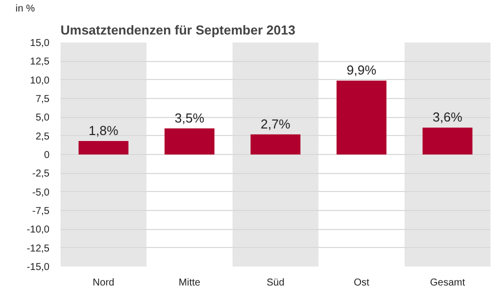  Describe the element at coordinates (47, 155) in the screenshot. I see `y-tick-label: 0` at that location.